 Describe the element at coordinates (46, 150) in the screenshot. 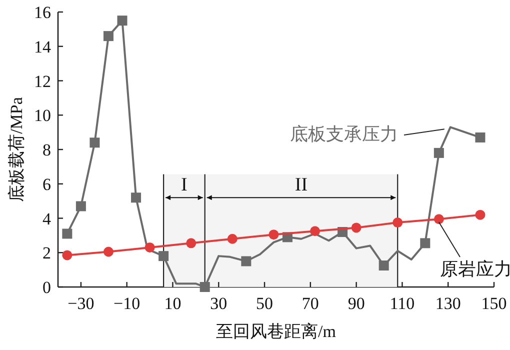

I see `y-tick-label: 8` at that location.